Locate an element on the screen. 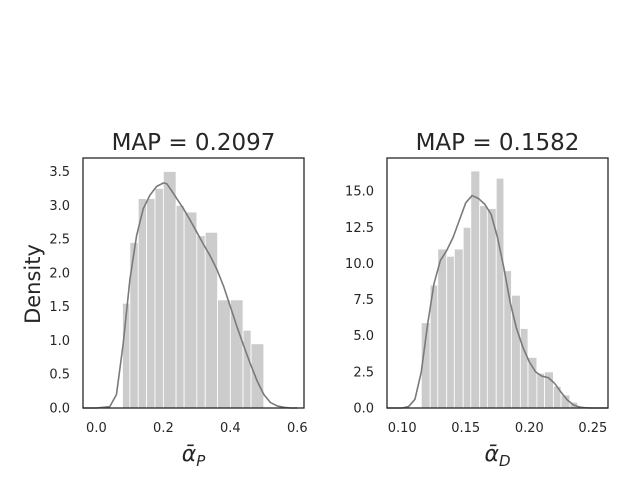 The height and width of the screenshot is (480, 640). y-ticks-right: 0.0 2.5 5.0 7.5 10.0 12.5 15.0 is located at coordinates (359, 301).